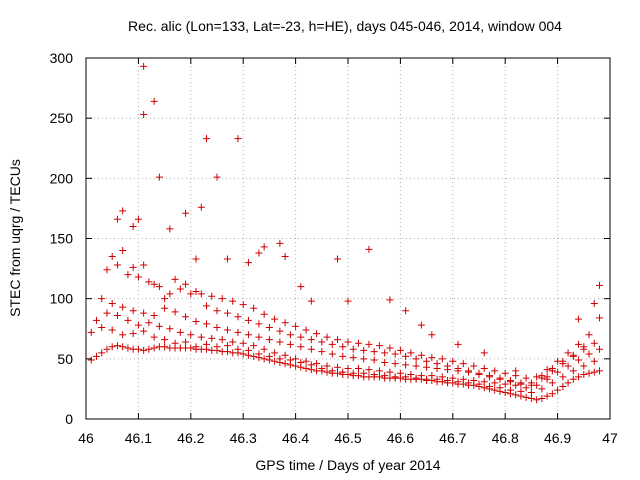 This screenshot has width=640, height=480. What do you see at coordinates (62, 118) in the screenshot?
I see `y-tick-label: 250` at bounding box center [62, 118].